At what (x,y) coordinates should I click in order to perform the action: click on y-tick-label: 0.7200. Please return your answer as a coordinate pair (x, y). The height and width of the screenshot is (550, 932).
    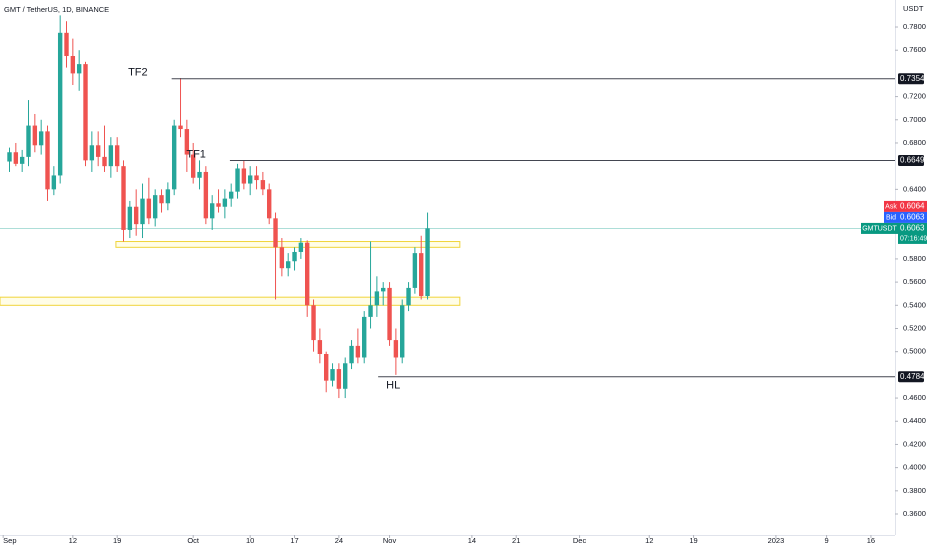
    Looking at the image, I should click on (914, 96).